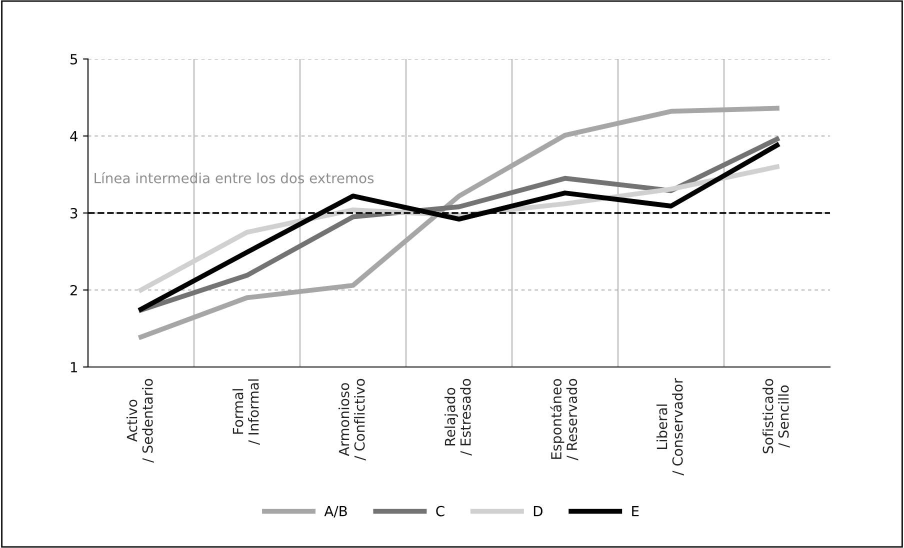  Describe the element at coordinates (670, 427) in the screenshot. I see `x-tick-label: Liberal / Conservador` at that location.